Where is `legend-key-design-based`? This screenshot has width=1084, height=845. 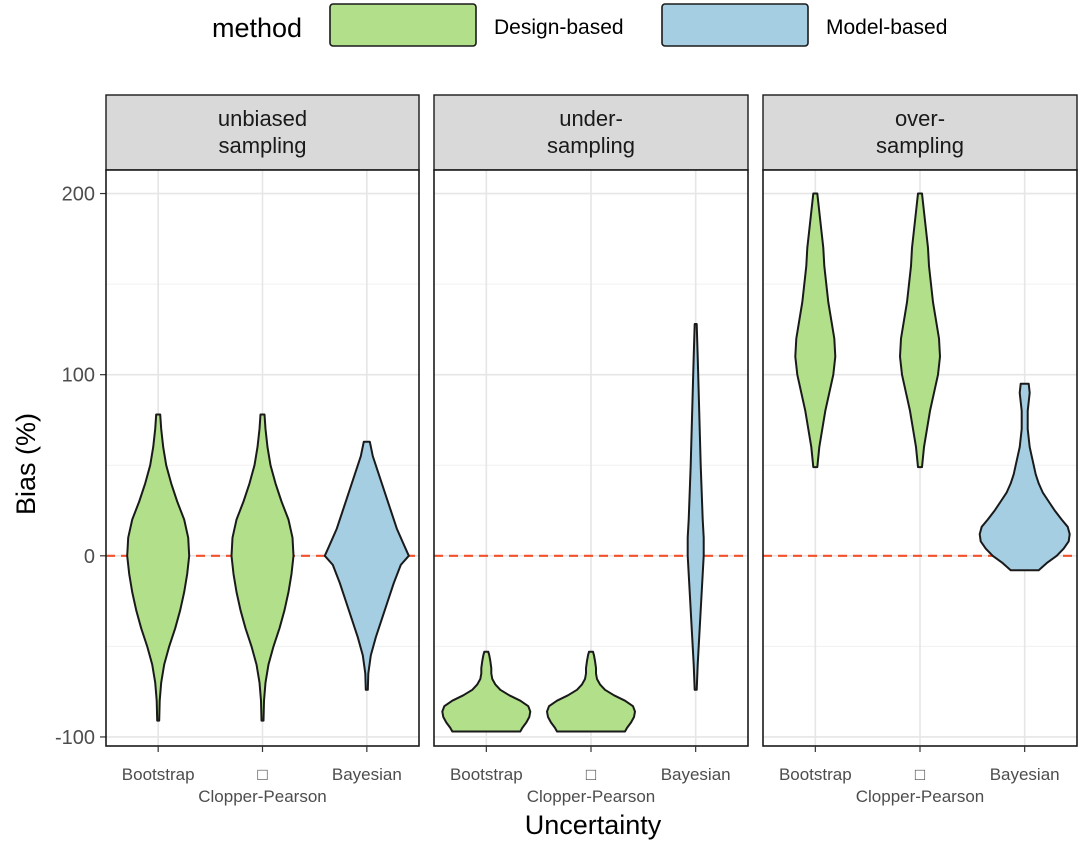
legend-key-design-based is located at coordinates (403, 25).